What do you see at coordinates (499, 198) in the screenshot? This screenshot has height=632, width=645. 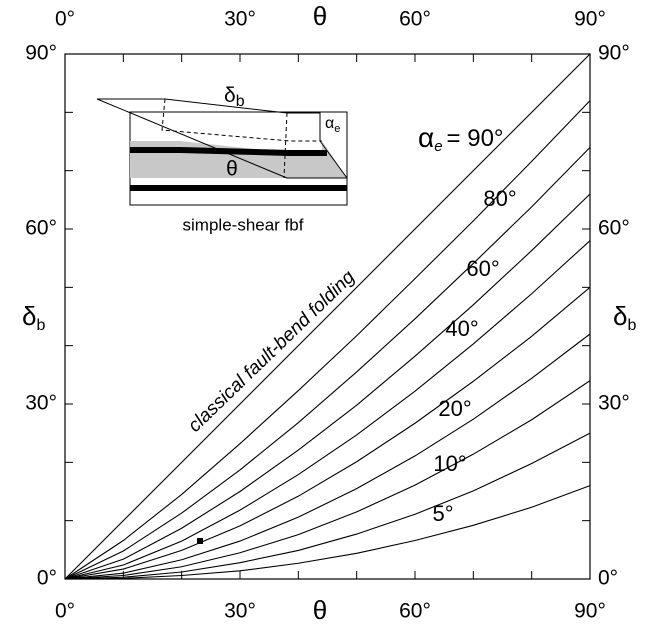 I see `series-label: 80°` at bounding box center [499, 198].